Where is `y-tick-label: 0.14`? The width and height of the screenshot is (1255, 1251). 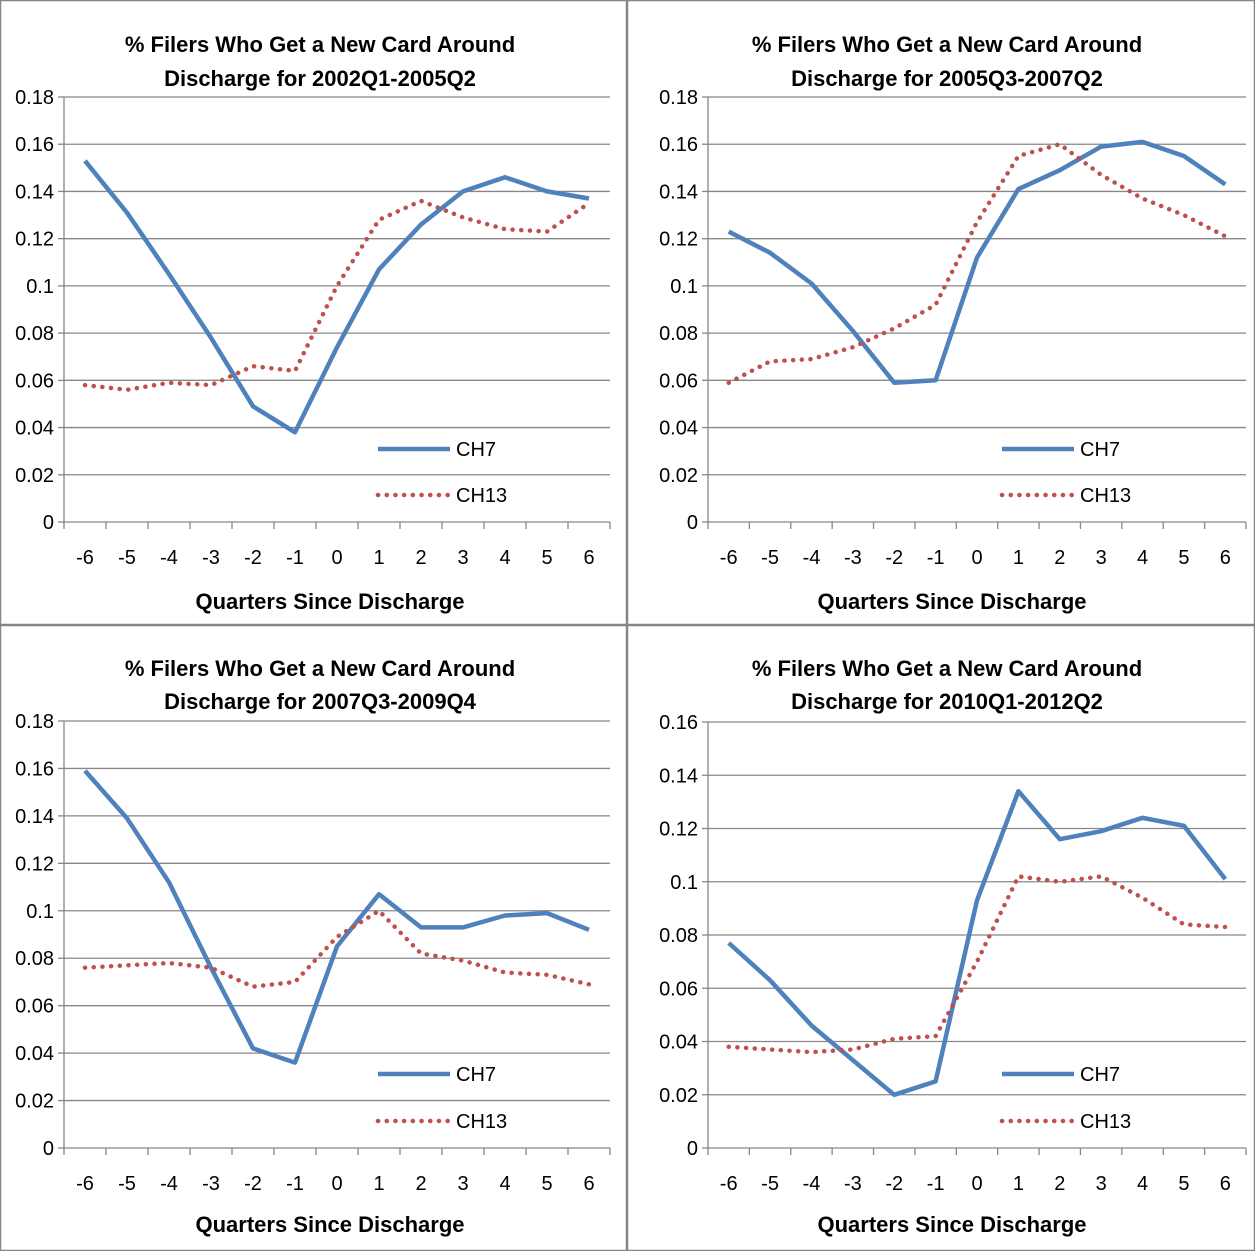 y-tick-label: 0.14 is located at coordinates (34, 192).